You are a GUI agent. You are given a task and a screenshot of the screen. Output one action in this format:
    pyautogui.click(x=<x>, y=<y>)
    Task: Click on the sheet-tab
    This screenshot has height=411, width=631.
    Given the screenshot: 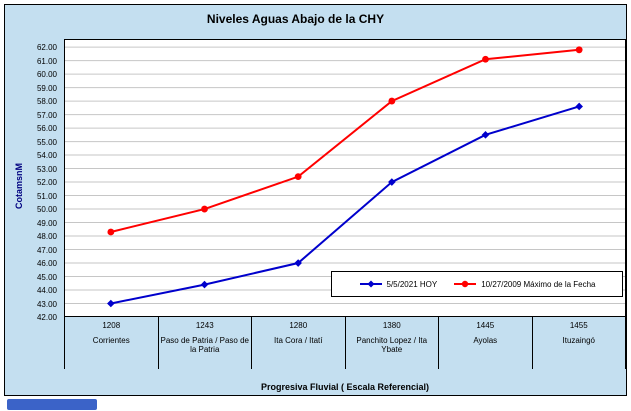 What is the action you would take?
    pyautogui.click(x=52, y=404)
    